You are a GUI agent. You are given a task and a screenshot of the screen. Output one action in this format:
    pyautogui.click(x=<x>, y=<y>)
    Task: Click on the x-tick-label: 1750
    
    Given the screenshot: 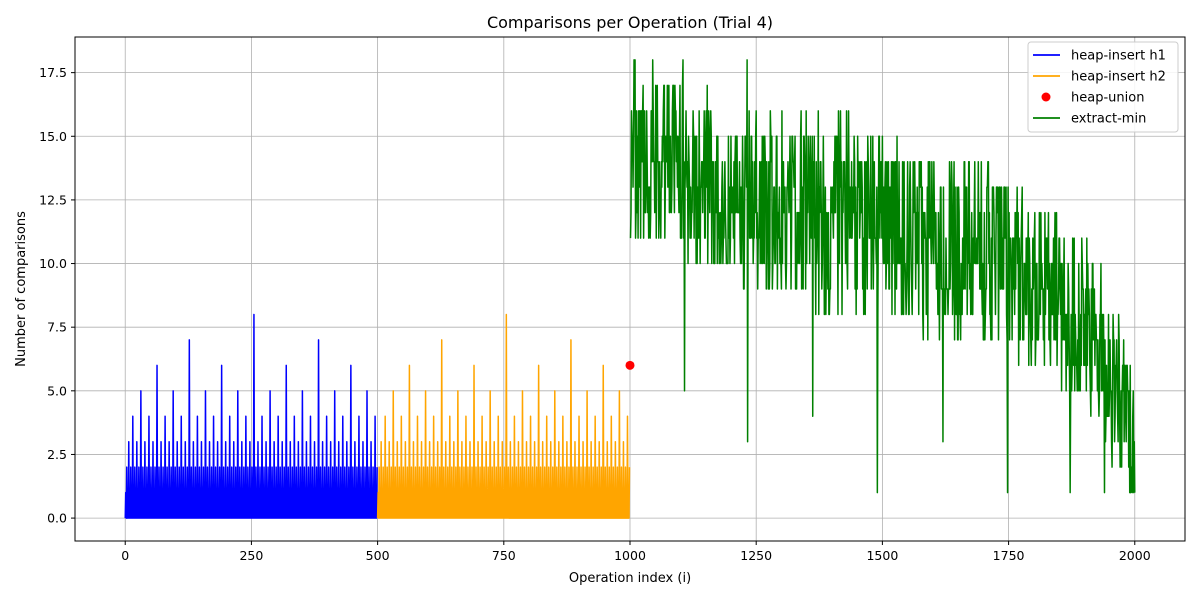 What is the action you would take?
    pyautogui.click(x=1009, y=555)
    